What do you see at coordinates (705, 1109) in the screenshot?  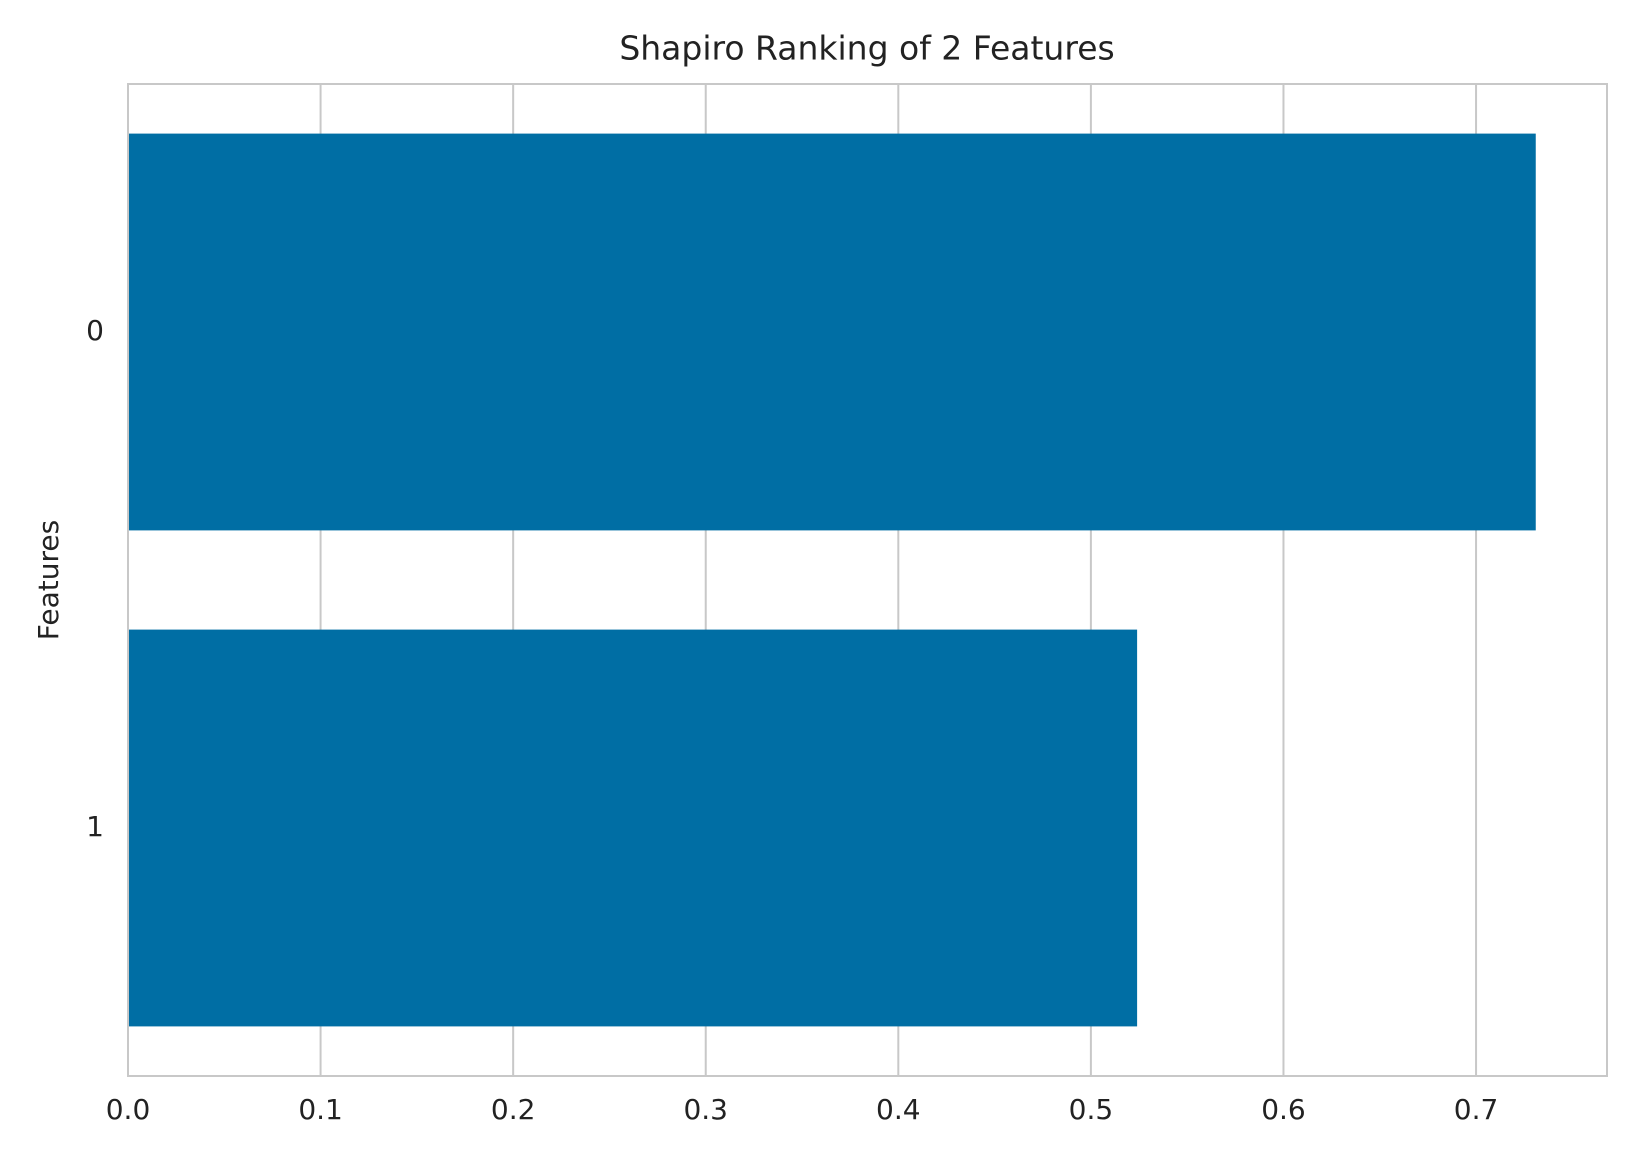 I see `x-tick-label: 0.3` at bounding box center [705, 1109].